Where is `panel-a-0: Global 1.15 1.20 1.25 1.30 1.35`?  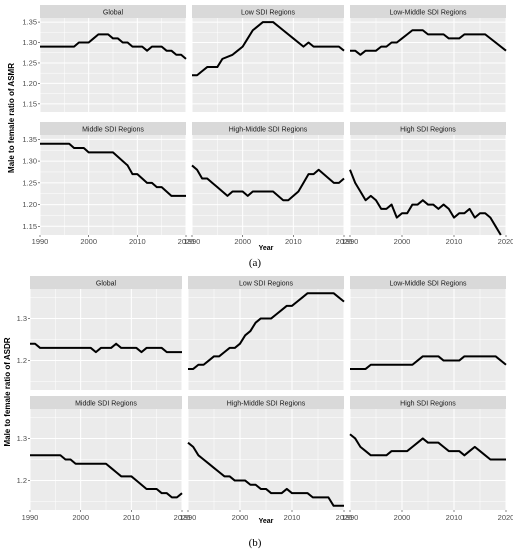 panel-a-0: Global 1.15 1.20 1.25 1.30 1.35 is located at coordinates (104, 58).